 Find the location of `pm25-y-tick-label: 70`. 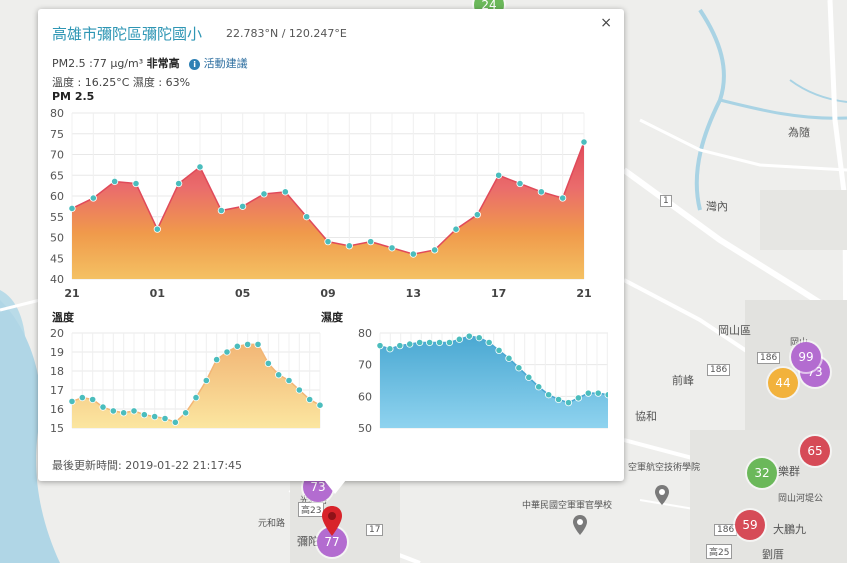

pm25-y-tick-label: 70 is located at coordinates (57, 155).